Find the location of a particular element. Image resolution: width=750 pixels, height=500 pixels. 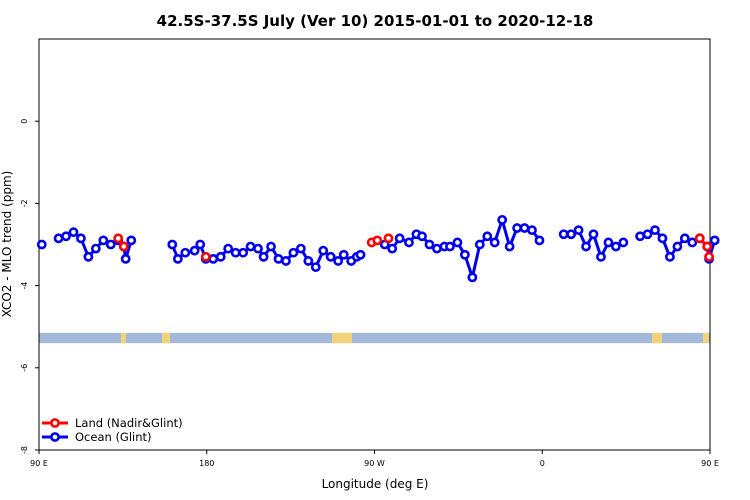

y-tick-label: -8 is located at coordinates (24, 450).